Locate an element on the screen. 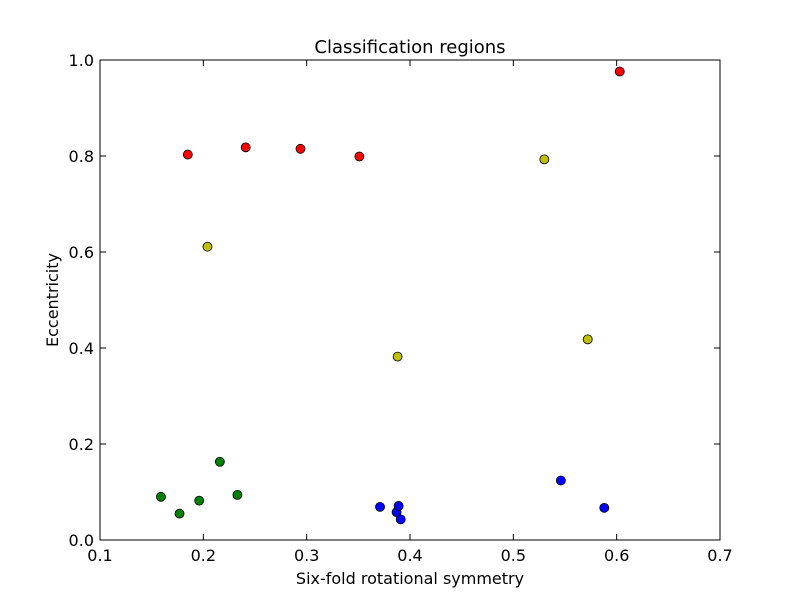 This screenshot has height=600, width=800. y-tick-label: 1.0 is located at coordinates (81, 60).